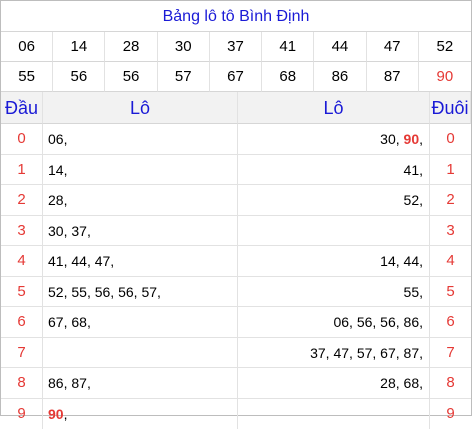  Describe the element at coordinates (22, 322) in the screenshot. I see `dau-digit: 6` at that location.